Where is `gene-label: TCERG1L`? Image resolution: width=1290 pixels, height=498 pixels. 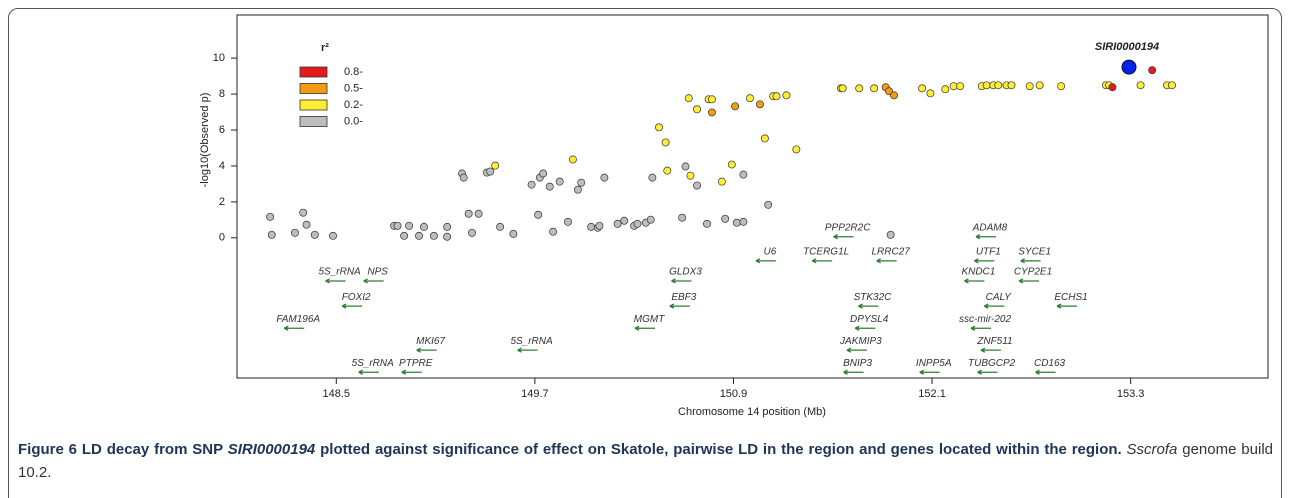 gene-label: TCERG1L is located at coordinates (826, 251).